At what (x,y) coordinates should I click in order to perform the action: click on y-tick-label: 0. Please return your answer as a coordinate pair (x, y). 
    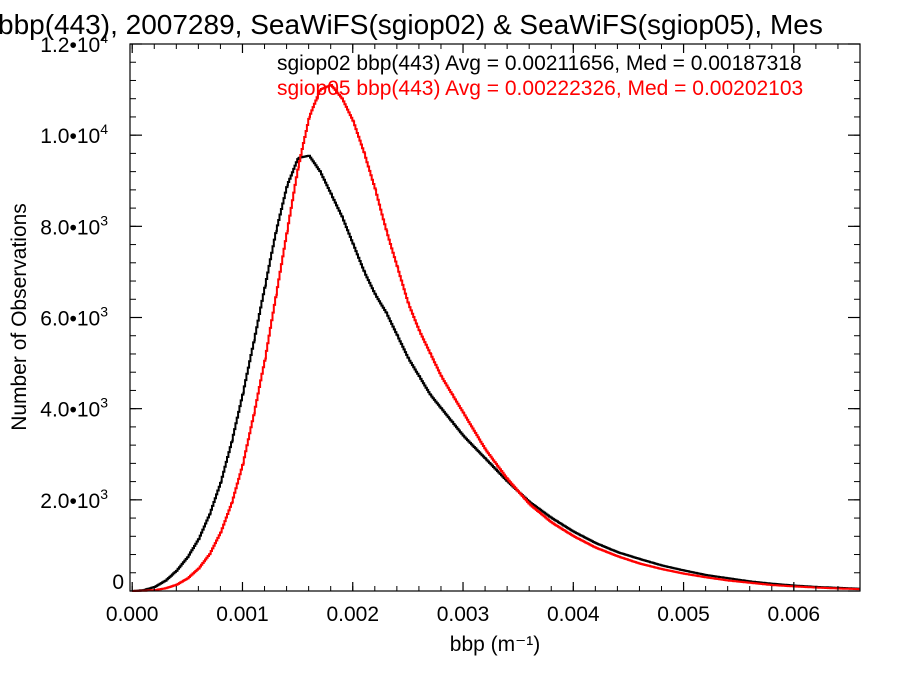
    Looking at the image, I should click on (118, 582).